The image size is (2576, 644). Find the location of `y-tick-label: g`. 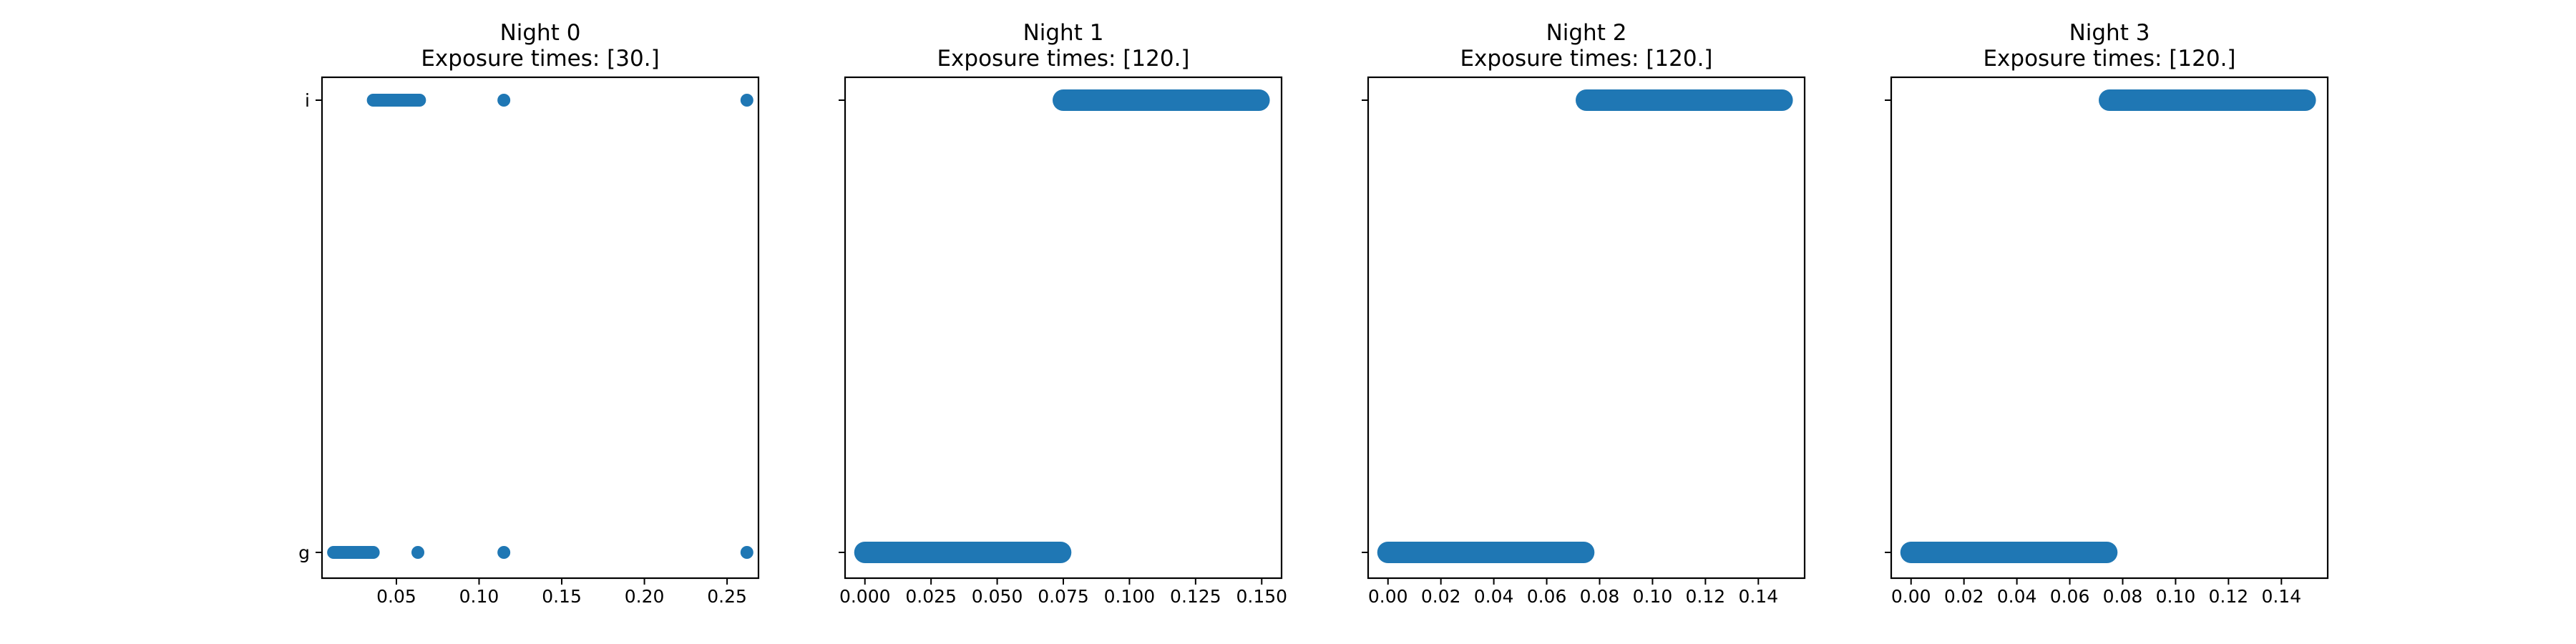

y-tick-label: g is located at coordinates (304, 552).